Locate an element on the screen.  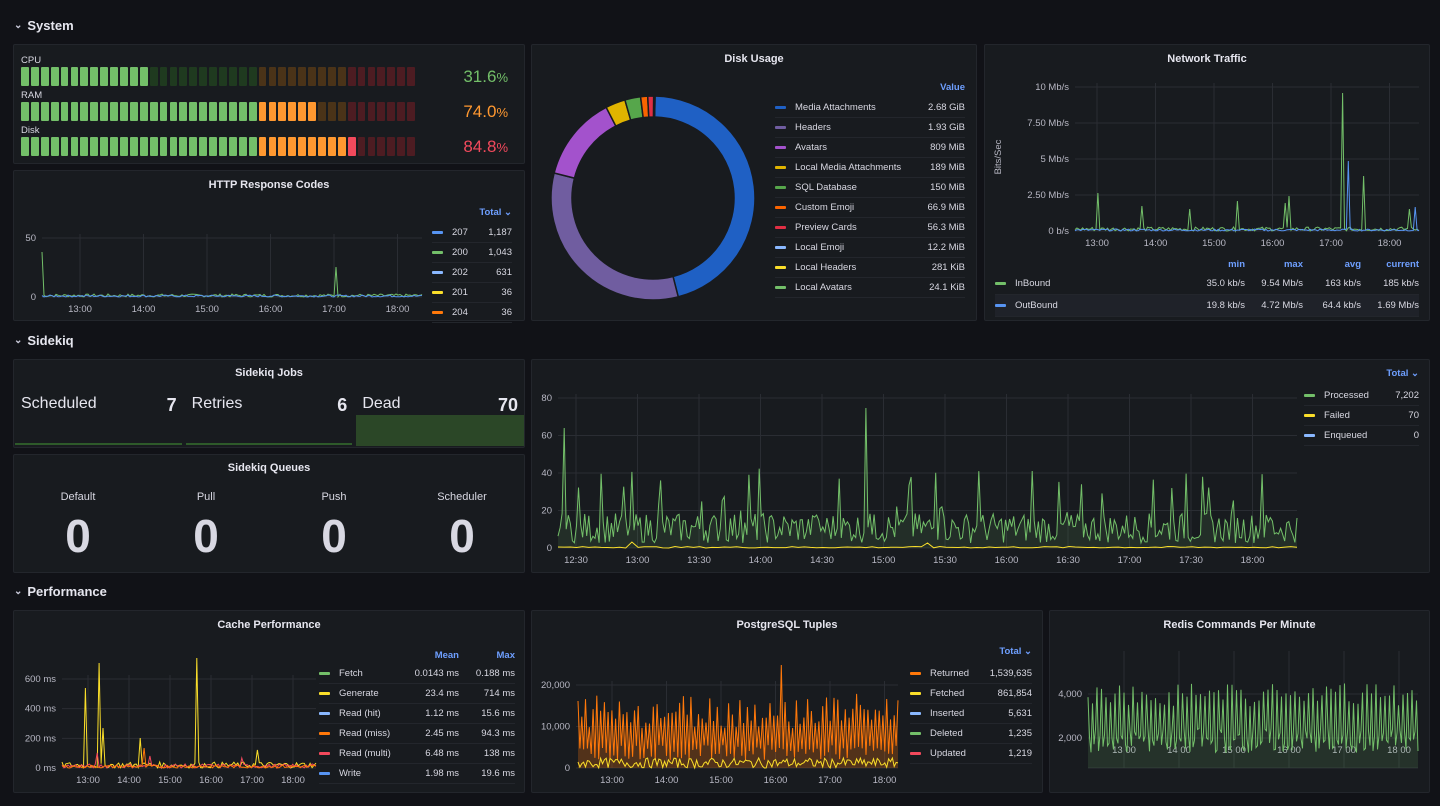
pg-xtick: 14:00 is located at coordinates (667, 780).